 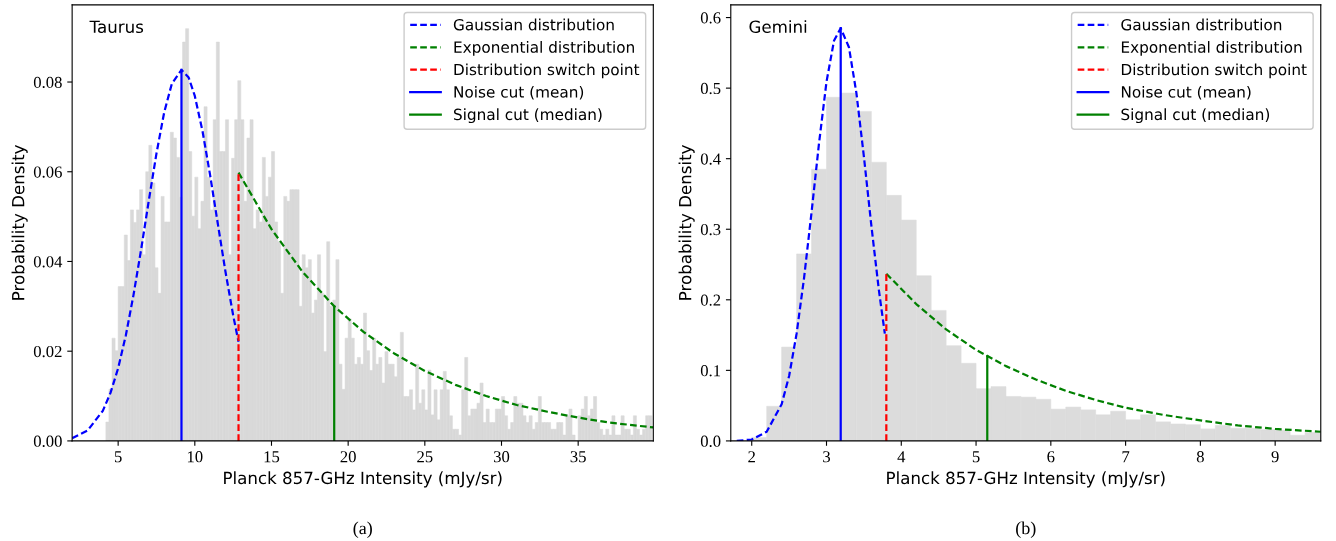 I want to click on y-tick-label: 0.00, so click(x=47, y=441).